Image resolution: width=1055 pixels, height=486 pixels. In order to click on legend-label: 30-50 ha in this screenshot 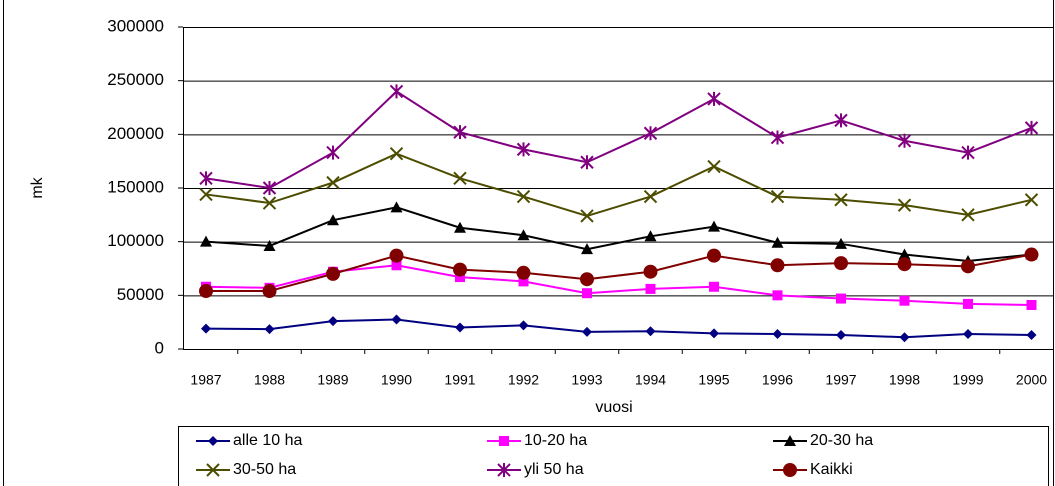, I will do `click(264, 469)`.